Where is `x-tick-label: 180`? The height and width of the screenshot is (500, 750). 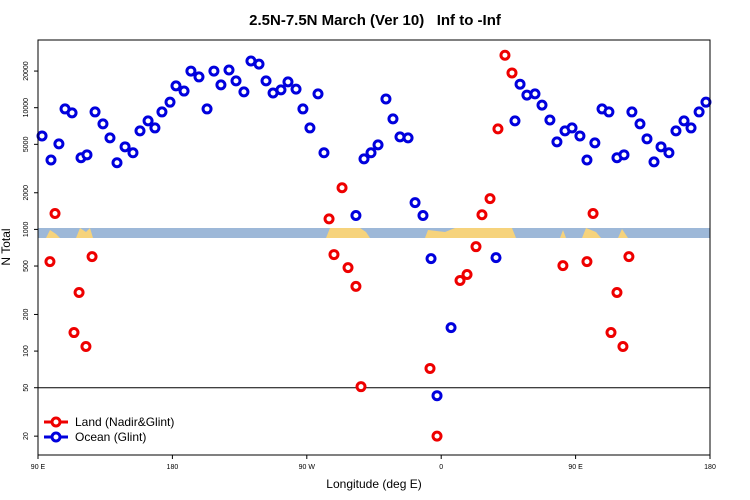
x-tick-label: 180 is located at coordinates (710, 467).